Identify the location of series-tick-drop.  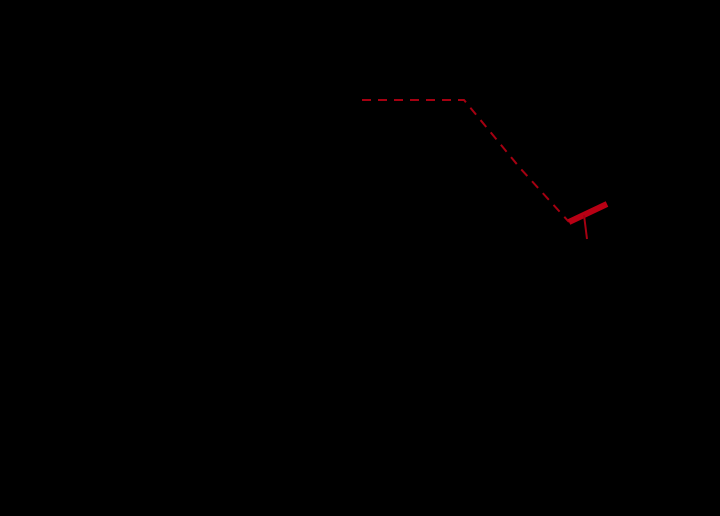
(585, 227).